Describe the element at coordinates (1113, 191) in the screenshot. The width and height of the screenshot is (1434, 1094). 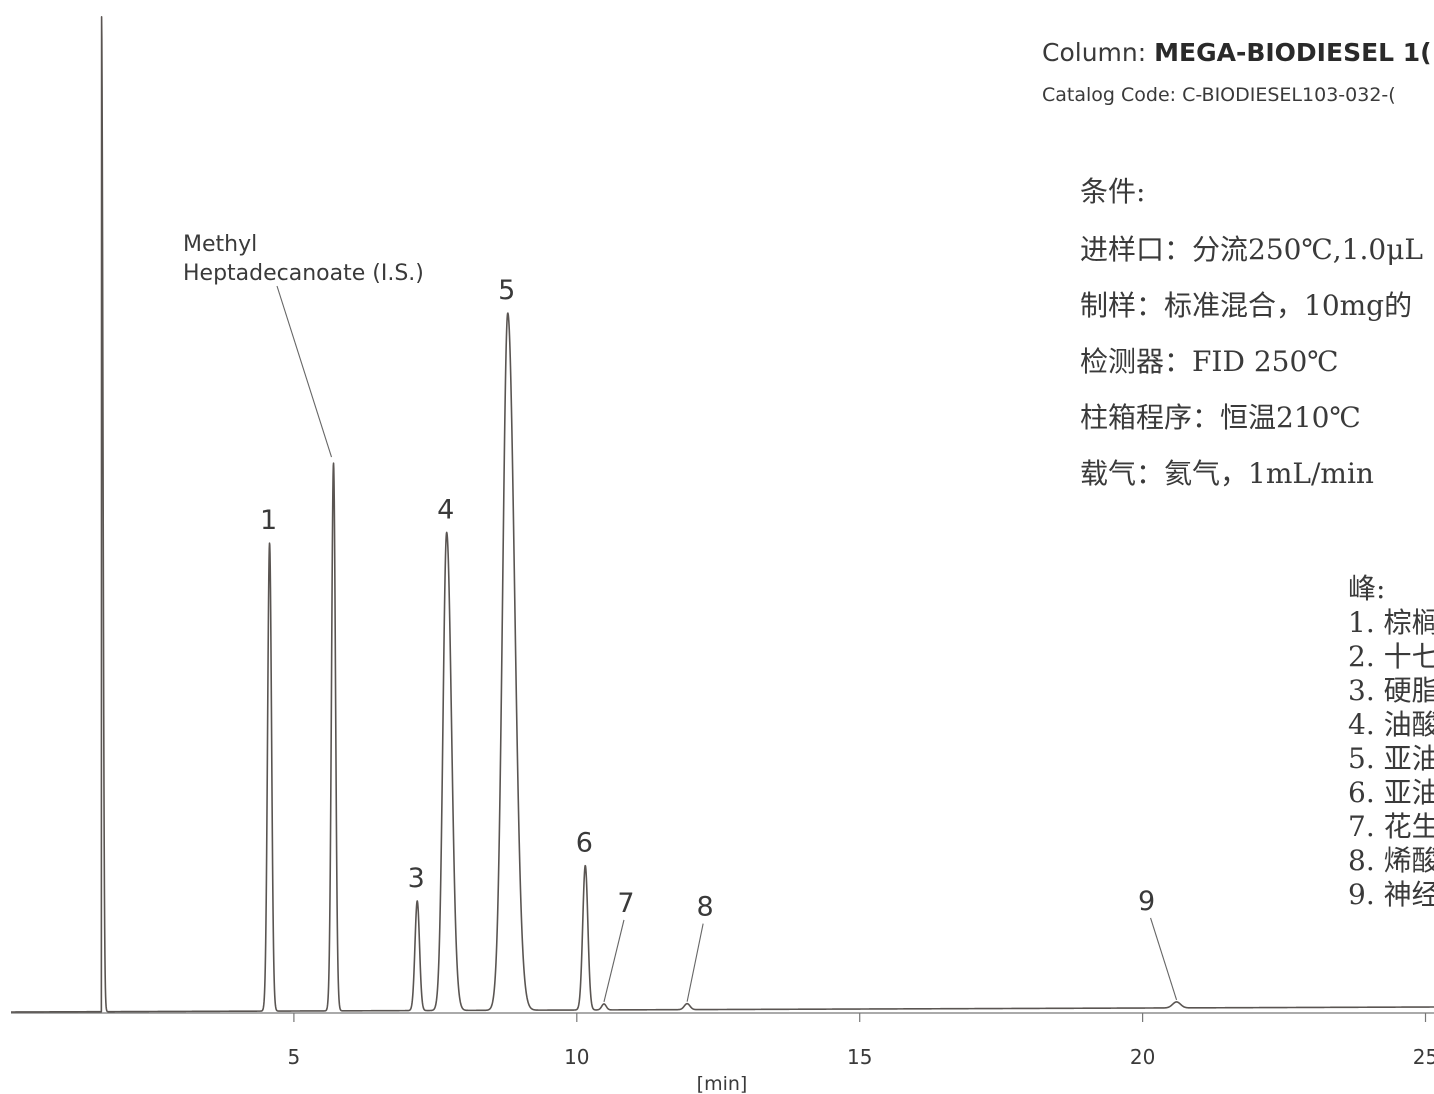
I see `conditions-title: 条件:` at that location.